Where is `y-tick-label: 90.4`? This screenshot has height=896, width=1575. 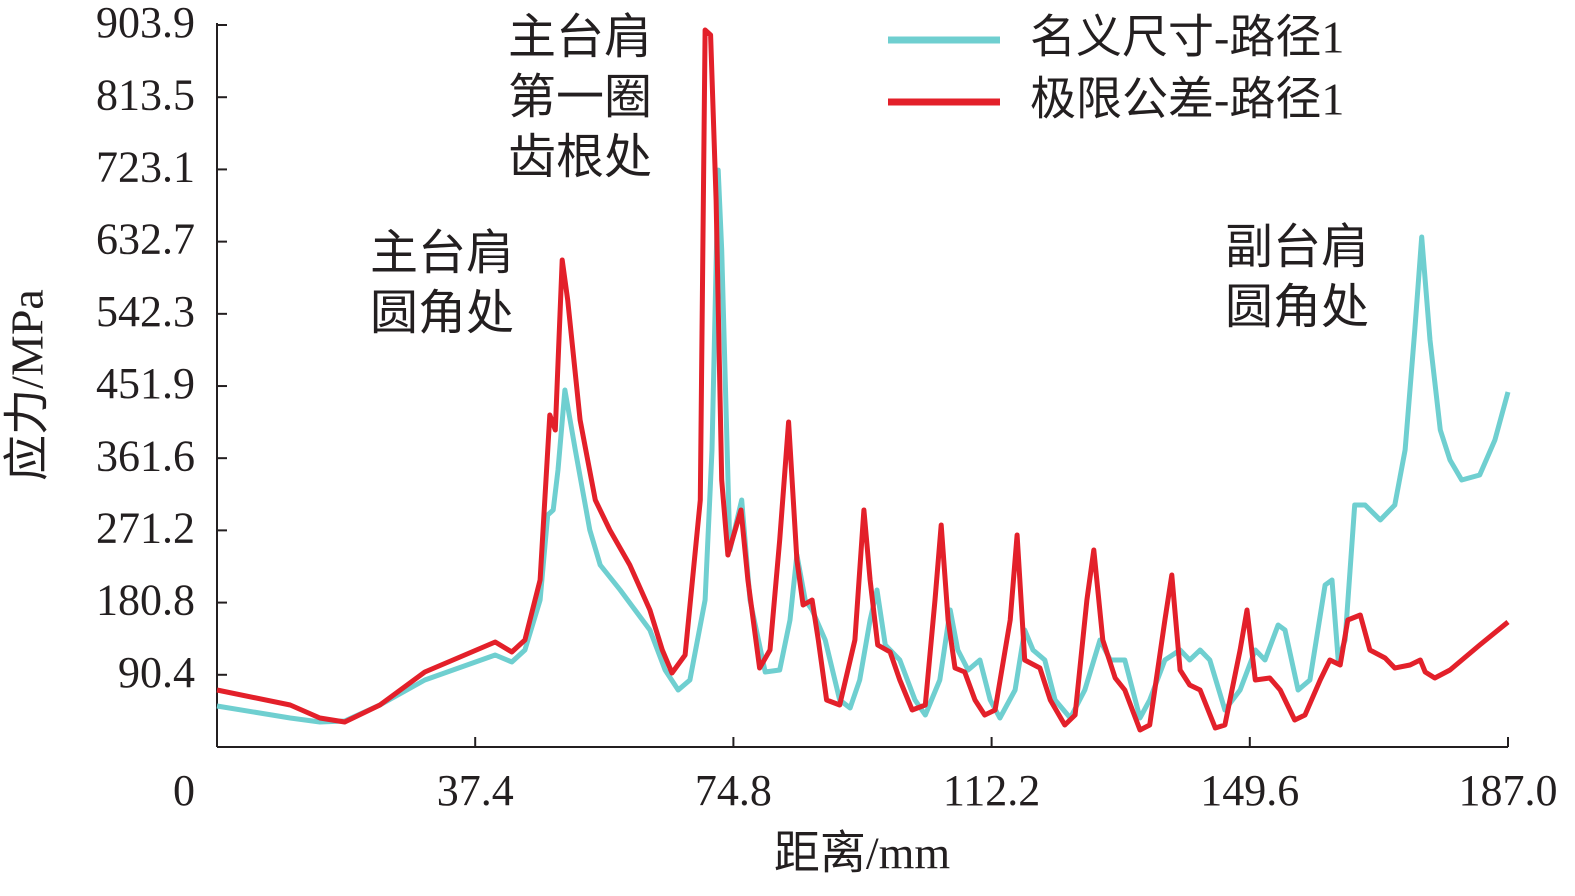
y-tick-label: 90.4 is located at coordinates (156, 672).